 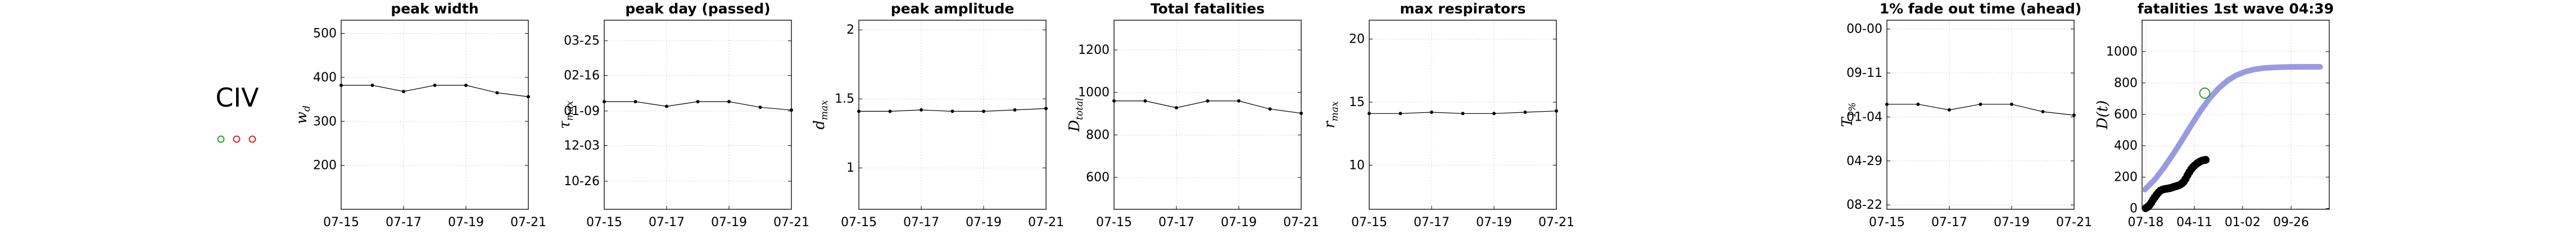 I want to click on y-axis-label-main: D(t), so click(x=2102, y=115).